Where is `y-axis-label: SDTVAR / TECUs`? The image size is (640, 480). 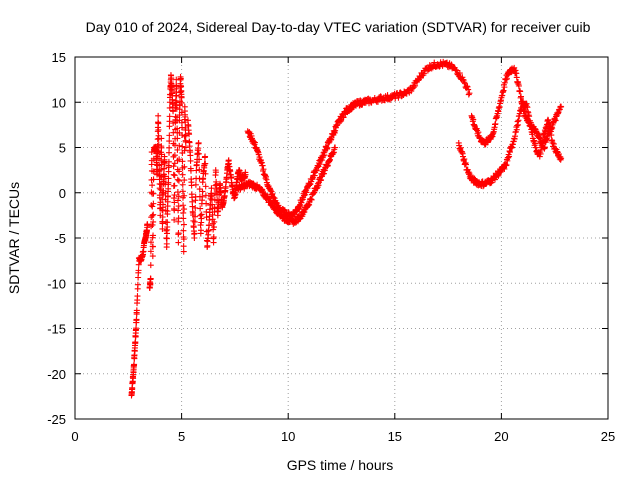
y-axis-label: SDTVAR / TECUs is located at coordinates (14, 238).